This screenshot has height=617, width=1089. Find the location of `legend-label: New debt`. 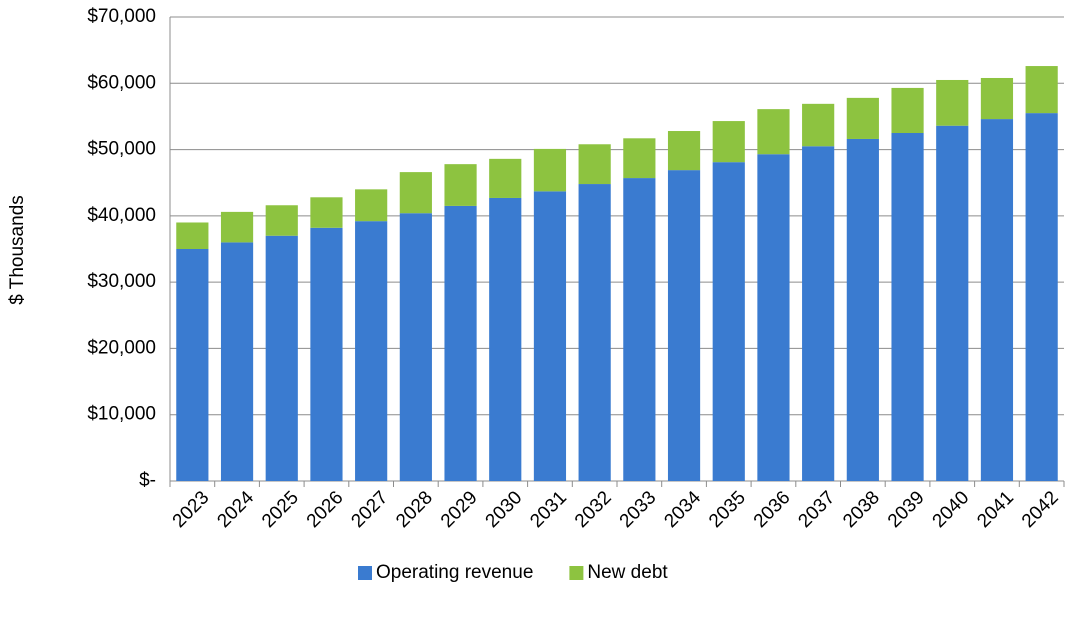

legend-label: New debt is located at coordinates (627, 572).